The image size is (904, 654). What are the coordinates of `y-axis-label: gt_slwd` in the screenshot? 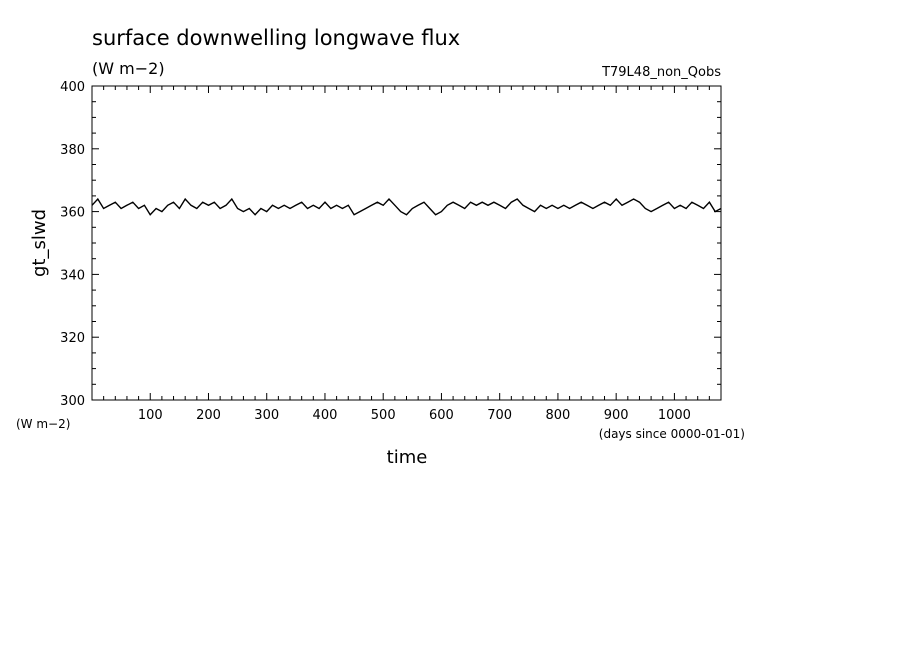 It's located at (39, 243).